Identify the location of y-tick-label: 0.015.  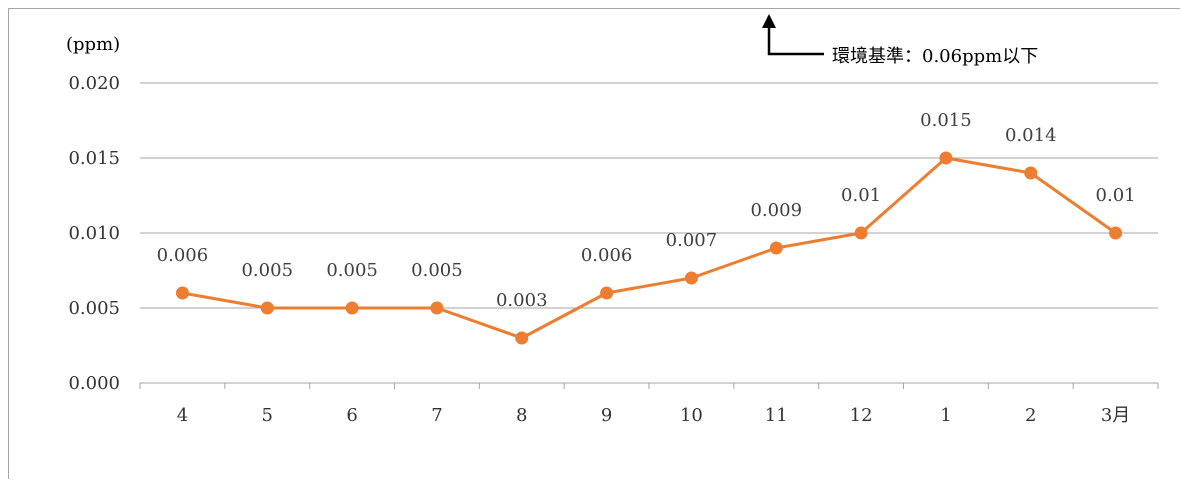
(94, 158).